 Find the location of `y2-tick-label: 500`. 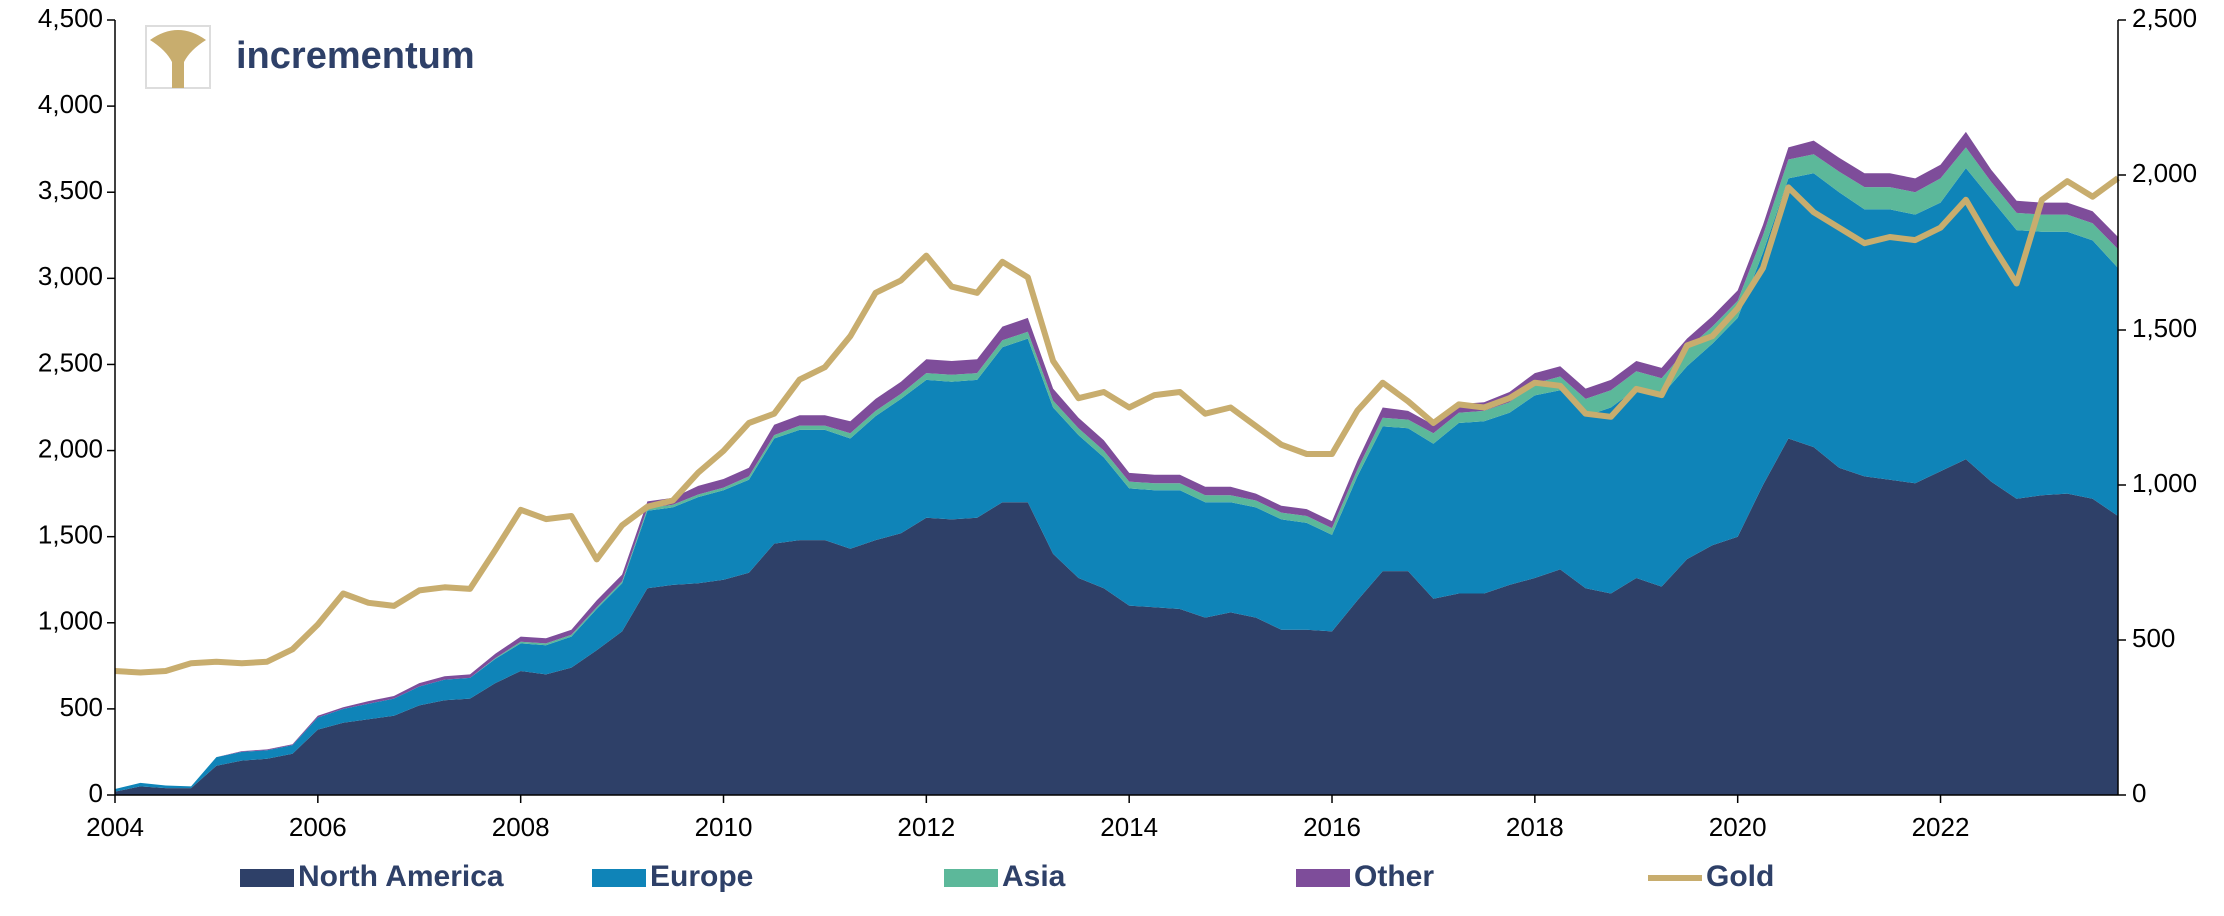

y2-tick-label: 500 is located at coordinates (2153, 638).